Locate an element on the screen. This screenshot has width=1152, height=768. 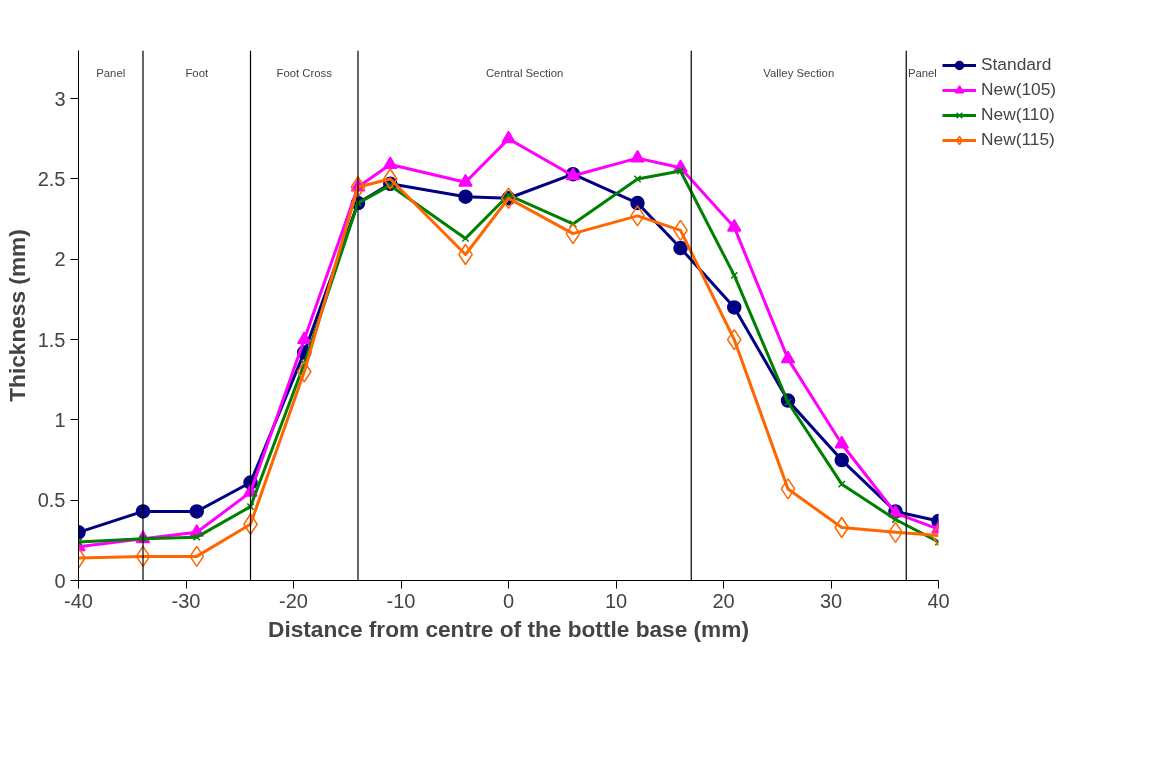
legend-label: New(115) is located at coordinates (1018, 139).